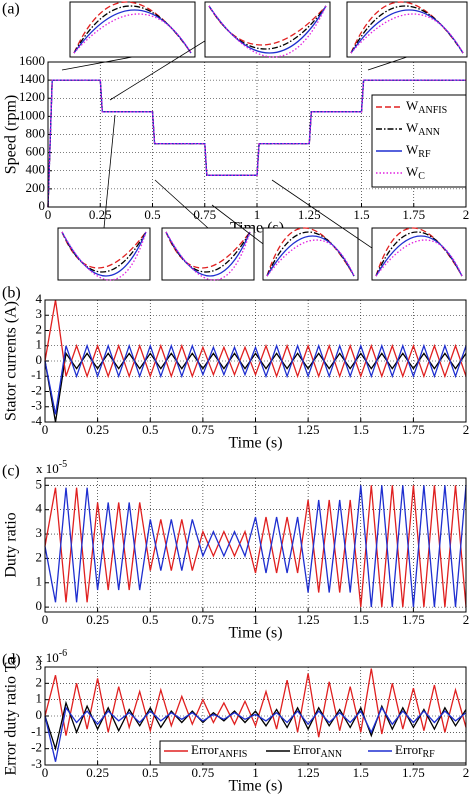  What do you see at coordinates (36, 420) in the screenshot?
I see `y-tick-label: -4` at bounding box center [36, 420].